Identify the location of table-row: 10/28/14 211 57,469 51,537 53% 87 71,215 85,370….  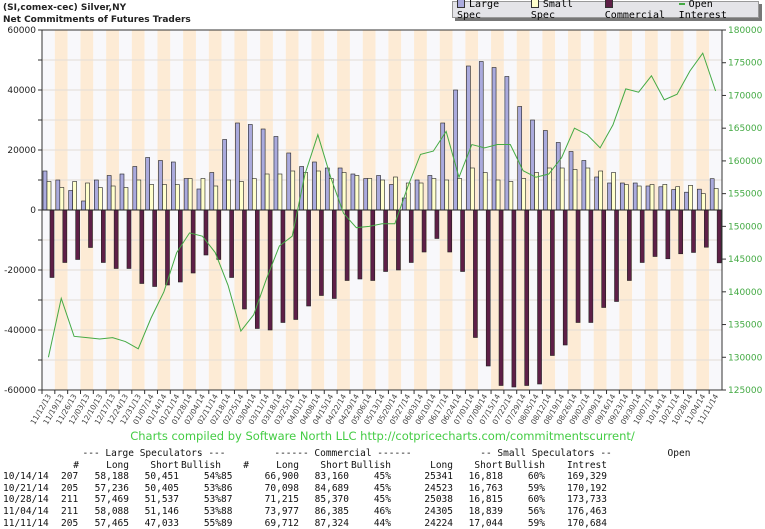
(357, 500).